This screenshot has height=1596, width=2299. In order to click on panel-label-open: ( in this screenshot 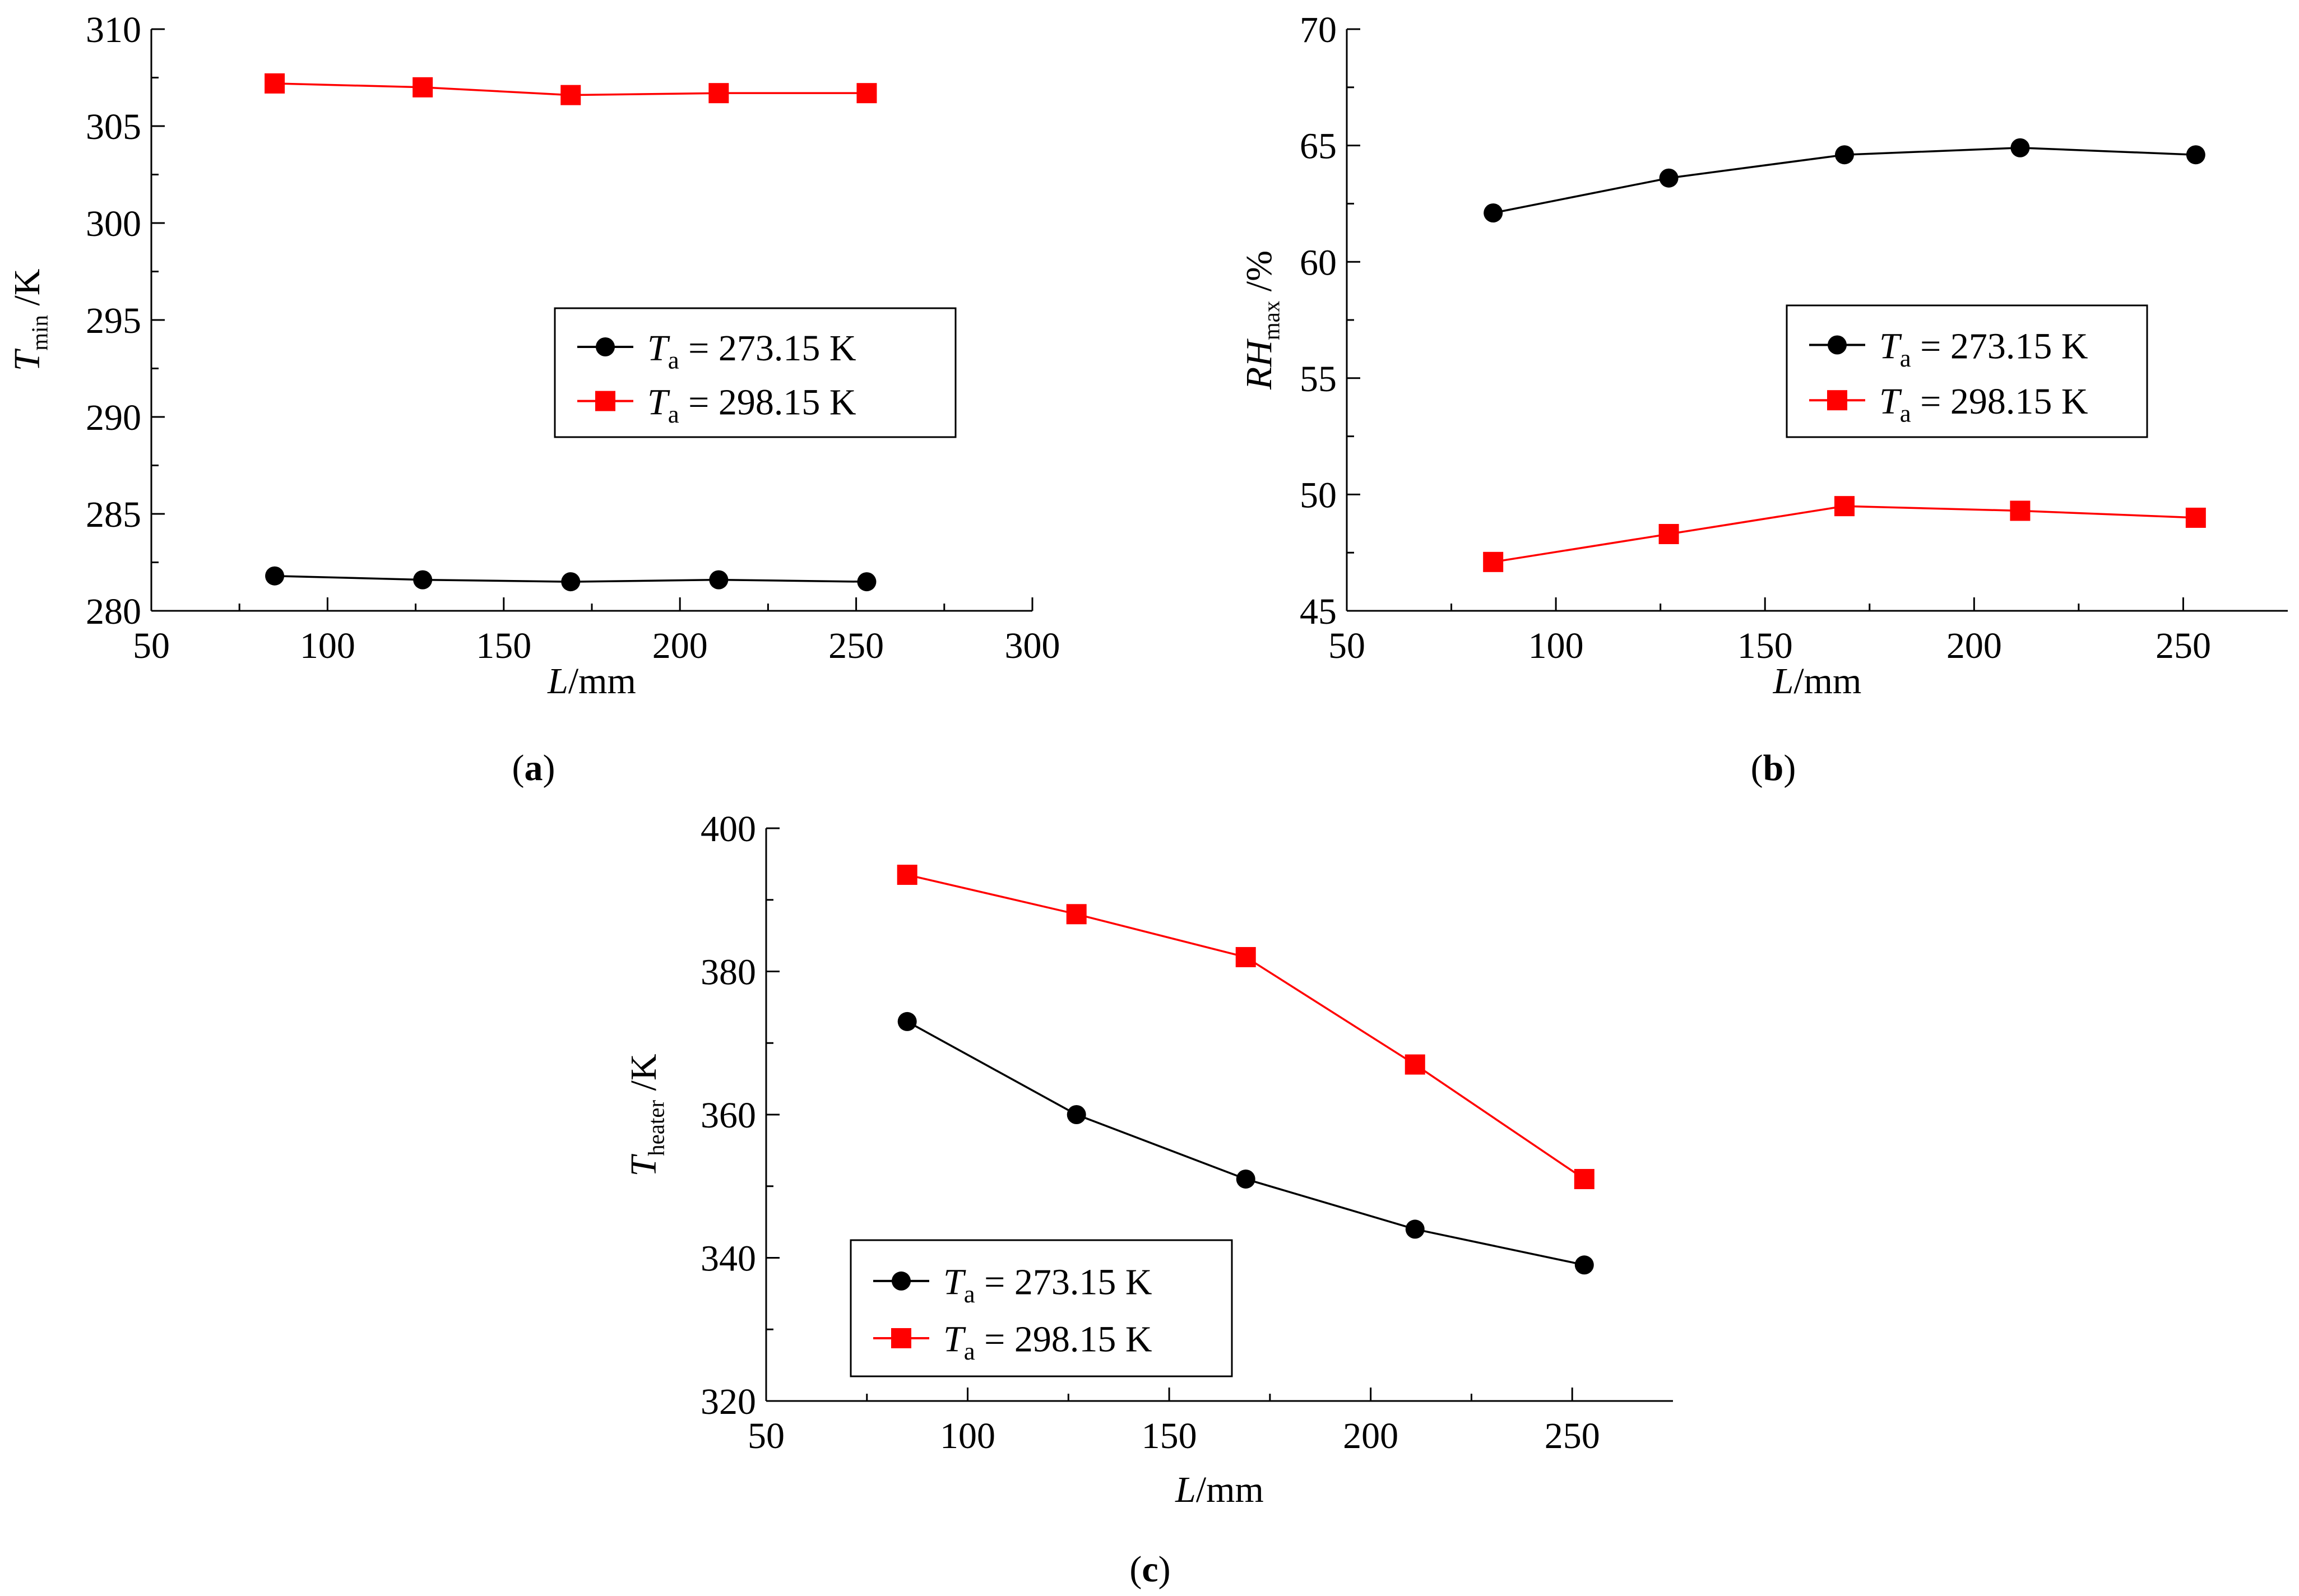, I will do `click(518, 768)`.